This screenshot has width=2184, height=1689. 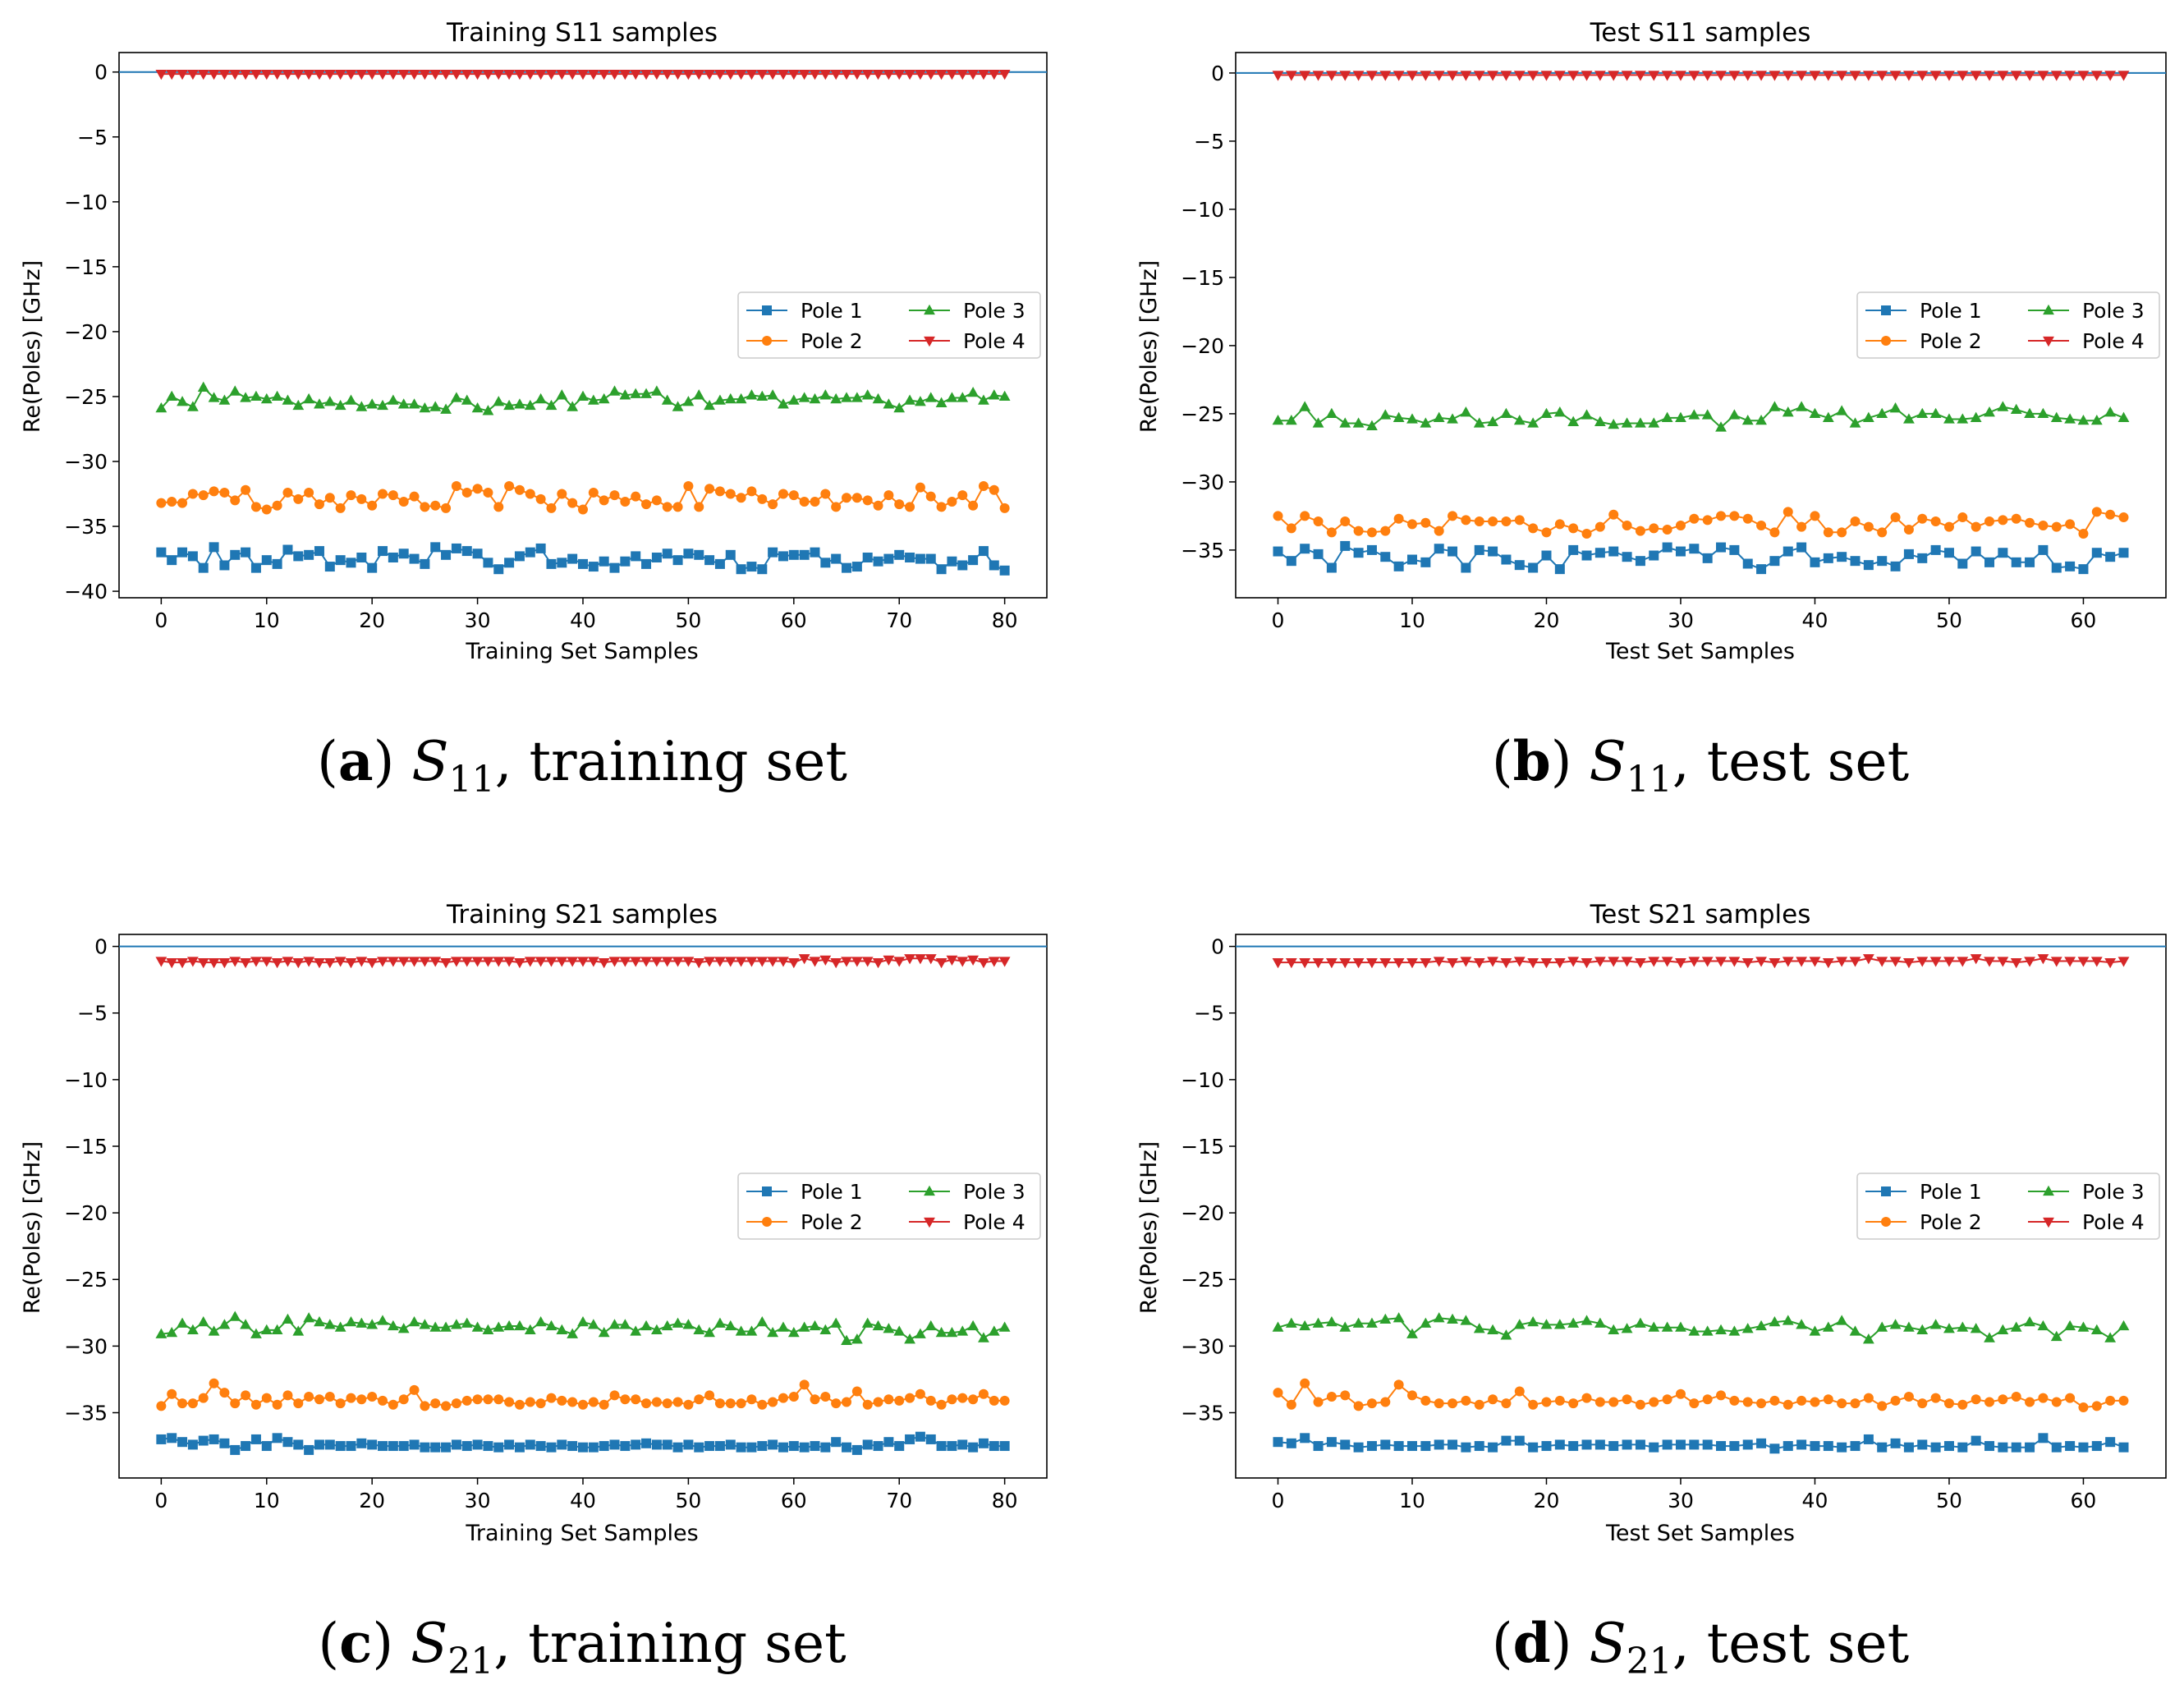 What do you see at coordinates (2008, 325) in the screenshot?
I see `legend: Pole 1 Pole 2 Pole 3 Pole 4` at bounding box center [2008, 325].